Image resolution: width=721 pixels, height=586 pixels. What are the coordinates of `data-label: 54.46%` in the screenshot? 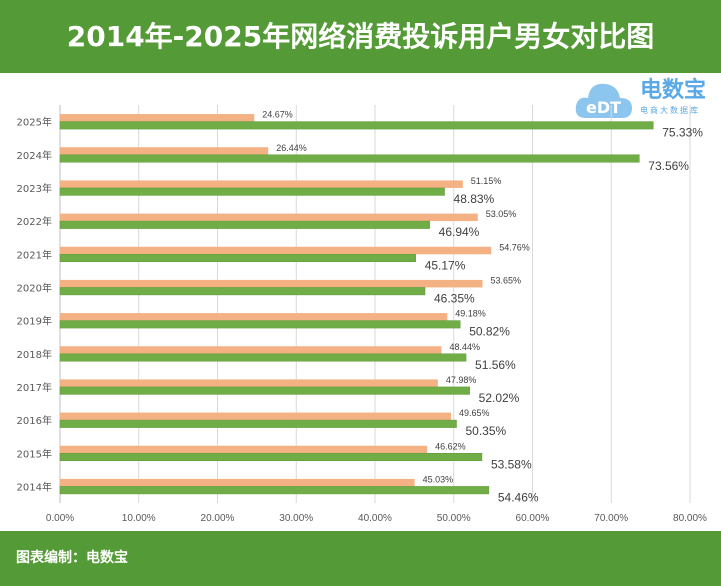 It's located at (518, 497).